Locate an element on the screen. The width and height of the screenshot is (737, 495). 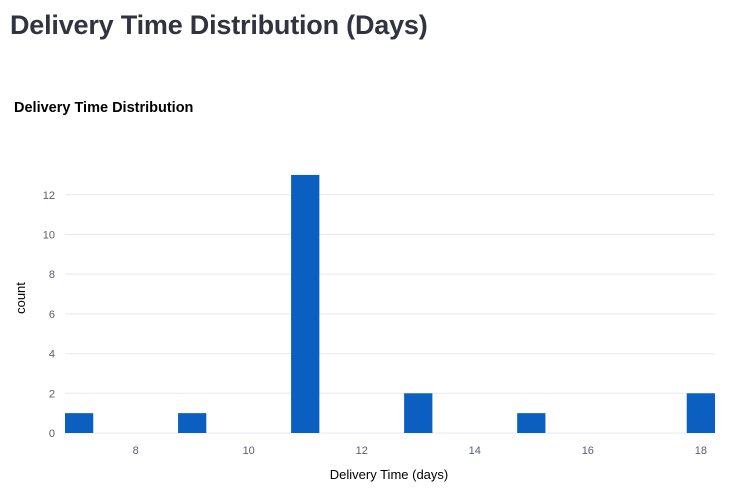
chart-title: Delivery Time Distribution is located at coordinates (103, 108).